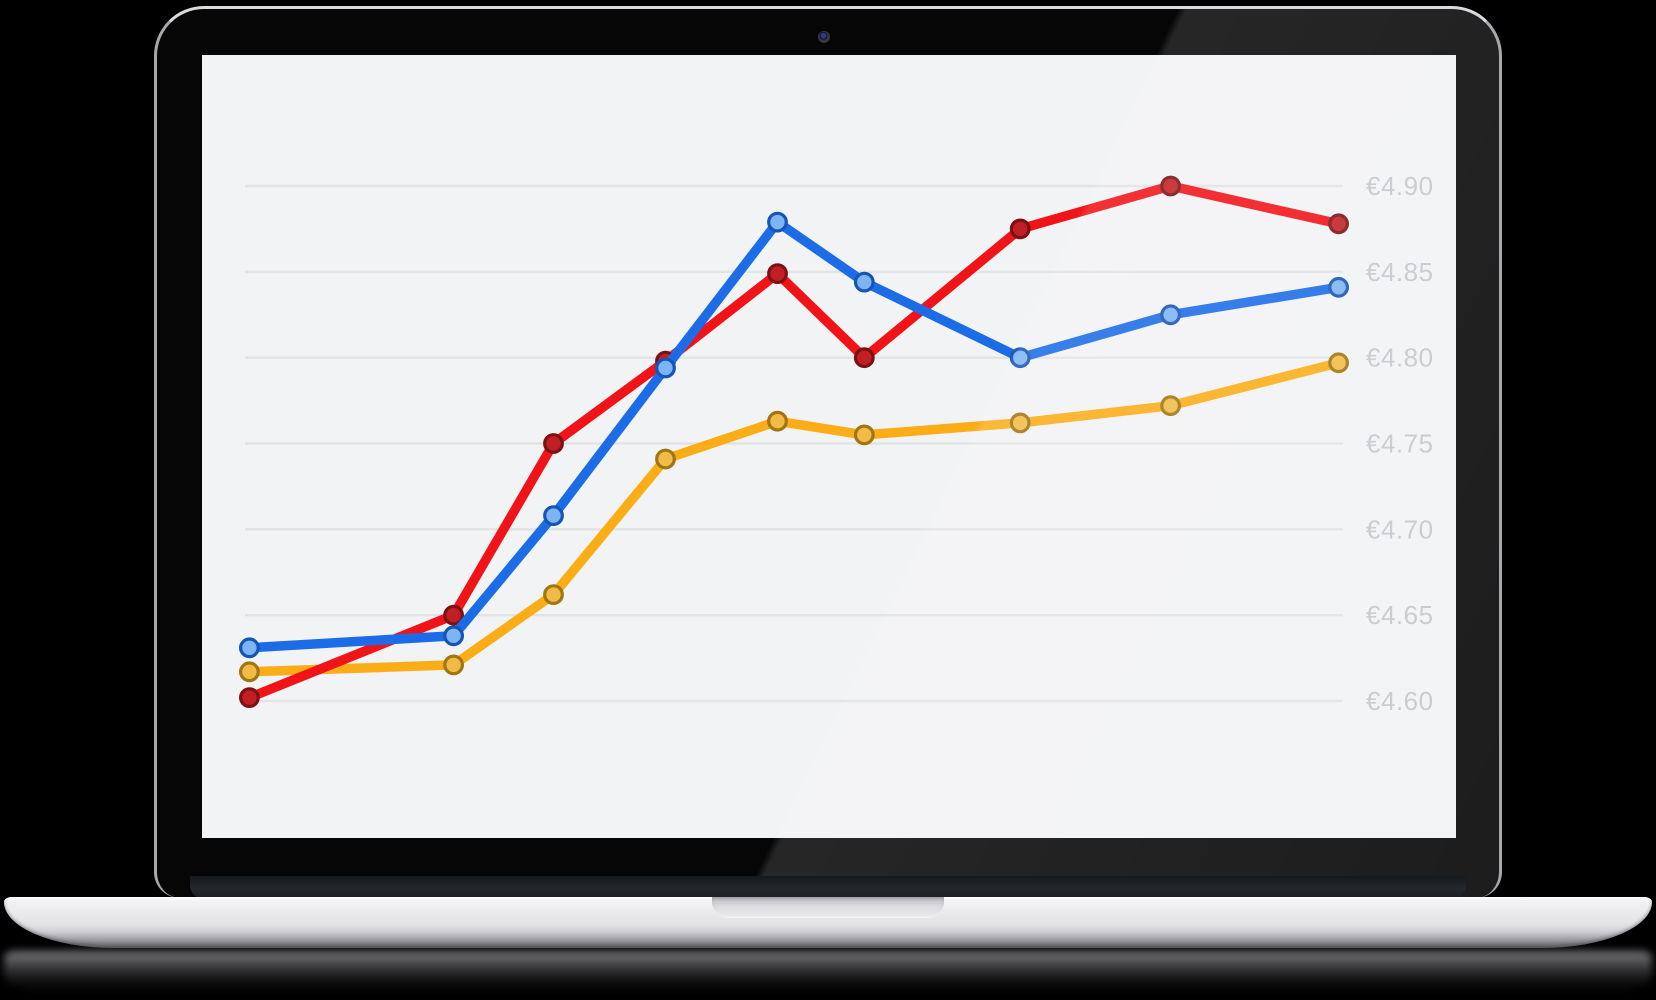  Describe the element at coordinates (1400, 272) in the screenshot. I see `y-tick-label: €4.85` at that location.